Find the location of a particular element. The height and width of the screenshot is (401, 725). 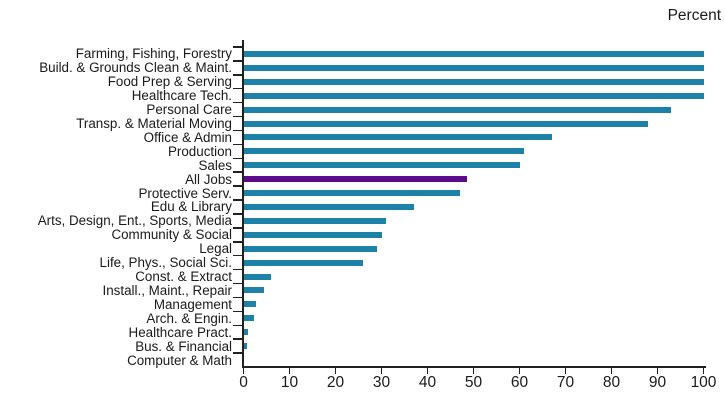

x-axis-tick-label: 60 is located at coordinates (519, 382).